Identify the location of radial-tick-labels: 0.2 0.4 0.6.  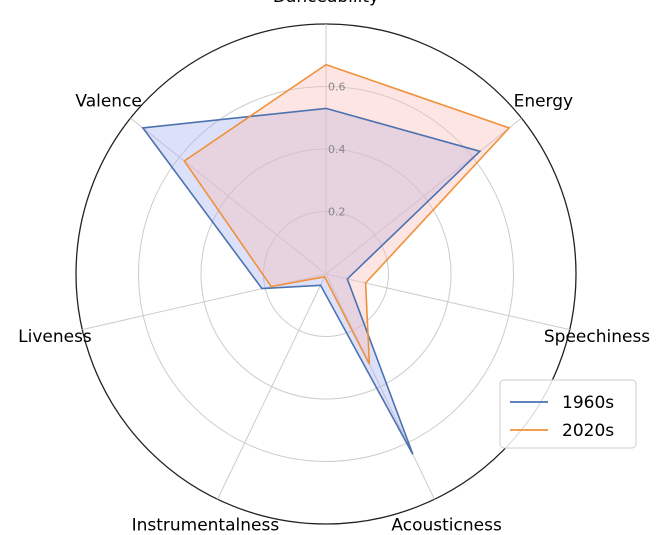
(337, 150).